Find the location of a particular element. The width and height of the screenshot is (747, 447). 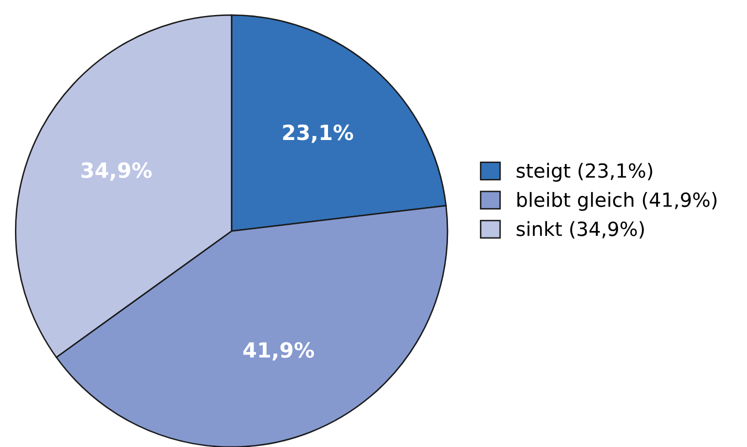

legend-label: sinkt (34,9%) is located at coordinates (580, 229).